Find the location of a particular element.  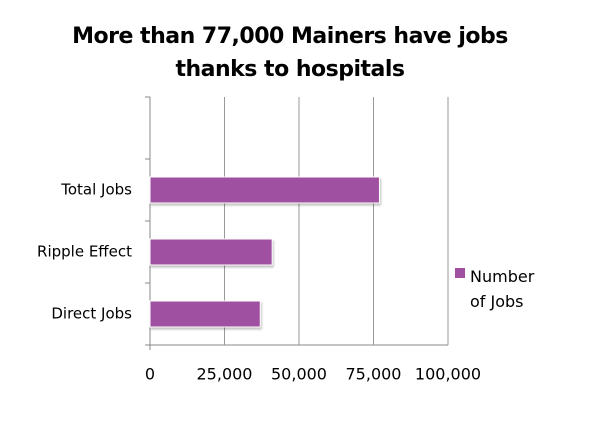

x-tick-label: 25,000 is located at coordinates (225, 374).